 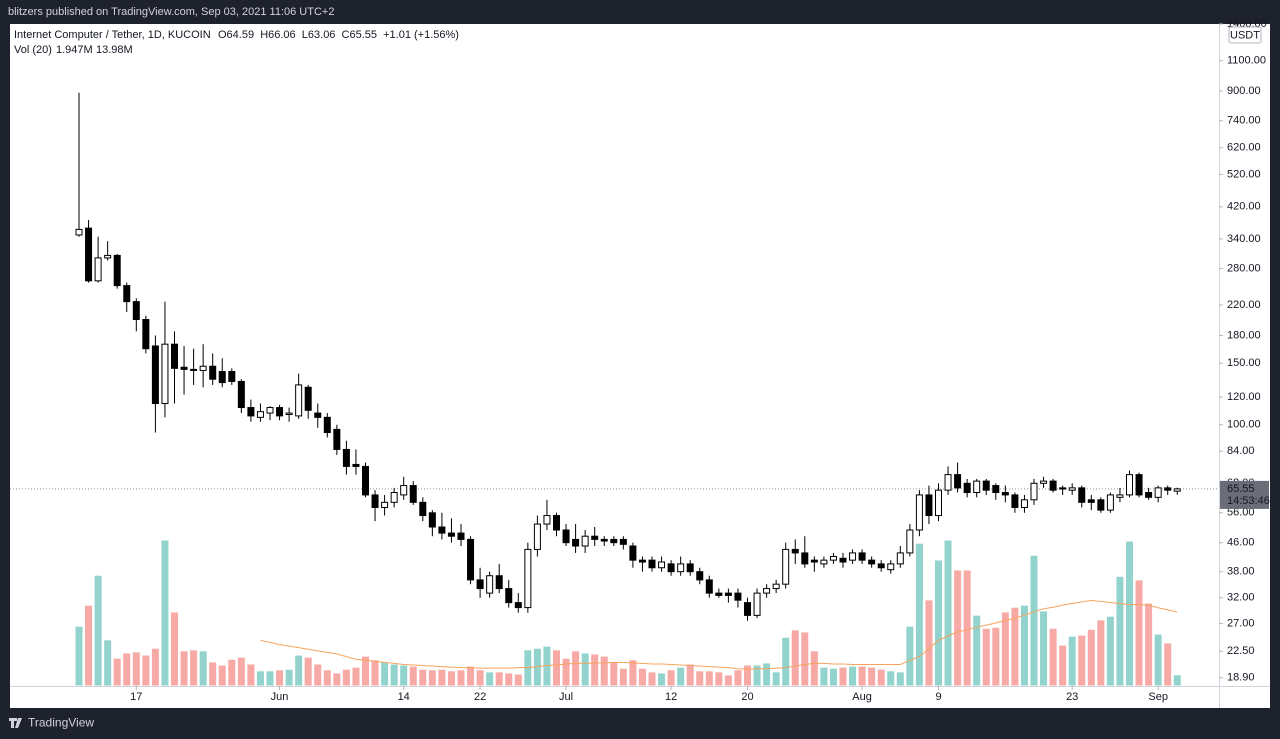 I want to click on y-tick-label: 120.00, so click(x=1244, y=397).